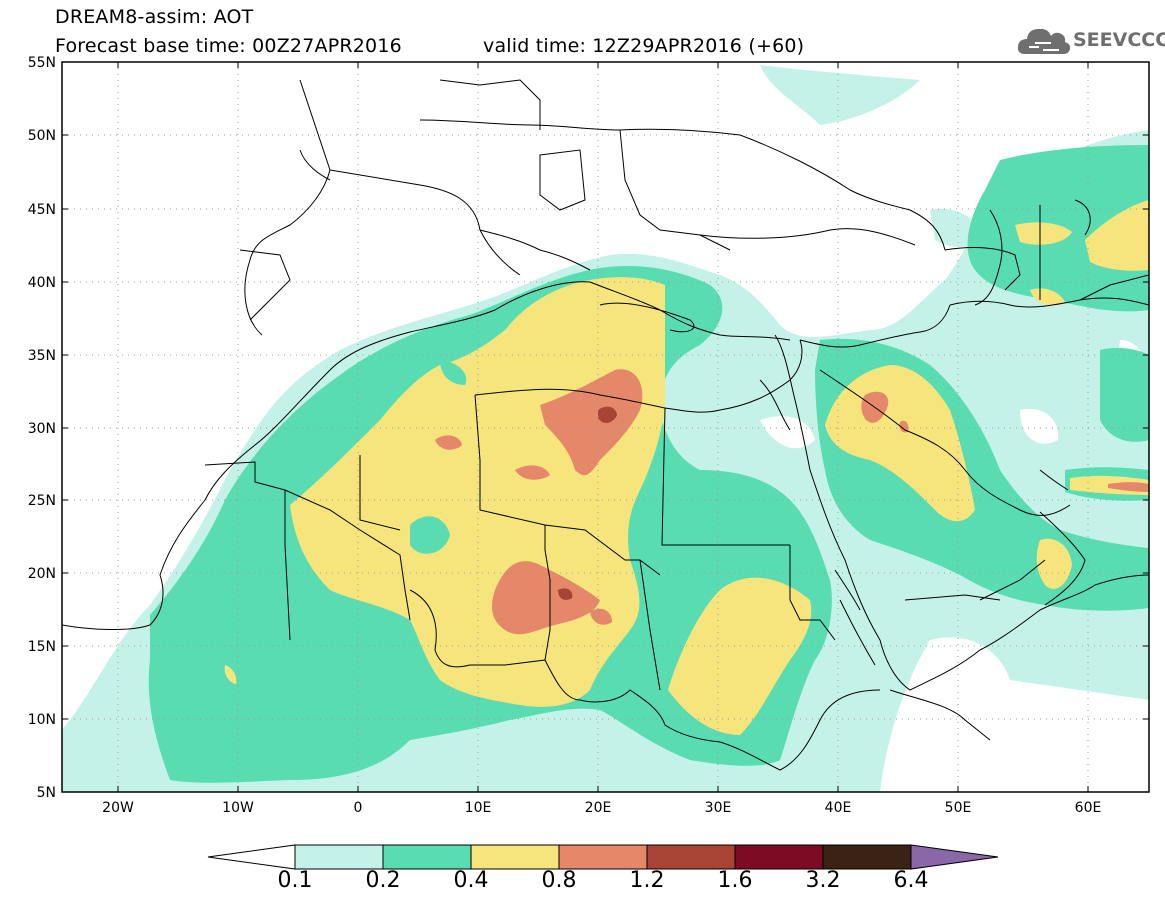  I want to click on lat-label-45n: 45N, so click(42, 210).